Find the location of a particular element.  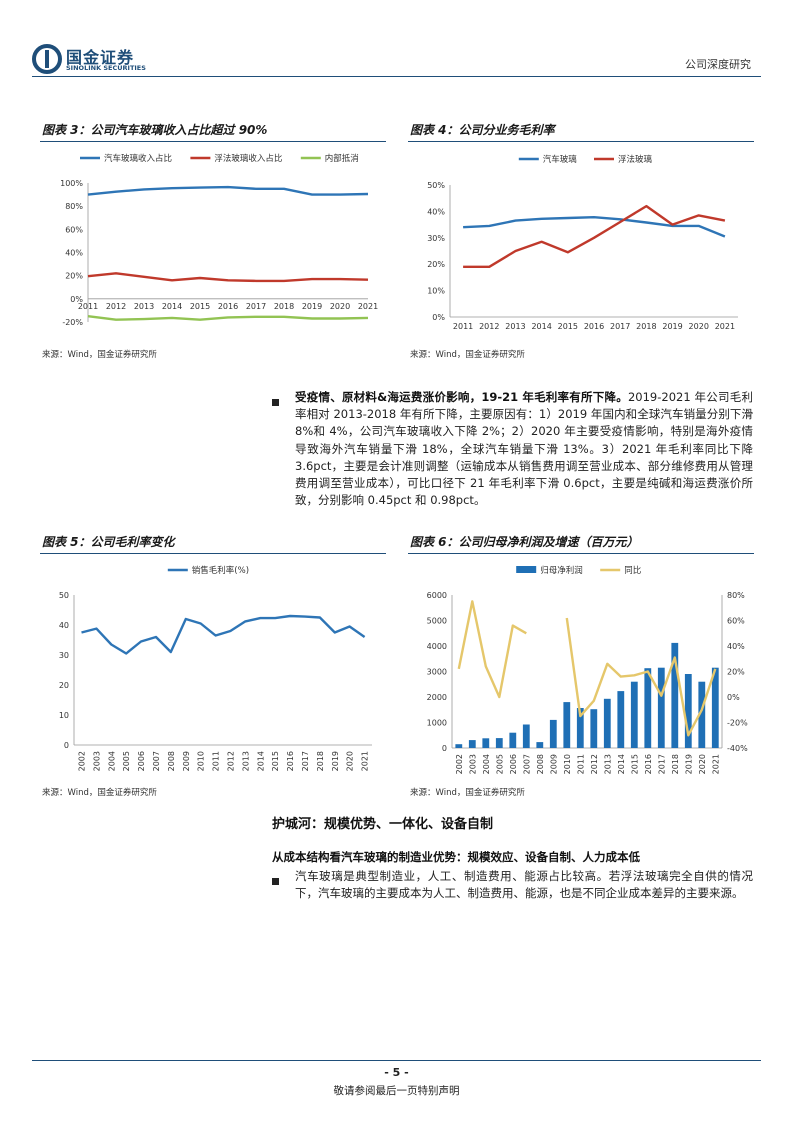

fig6-ytick-left-5: 1000 is located at coordinates (437, 723).